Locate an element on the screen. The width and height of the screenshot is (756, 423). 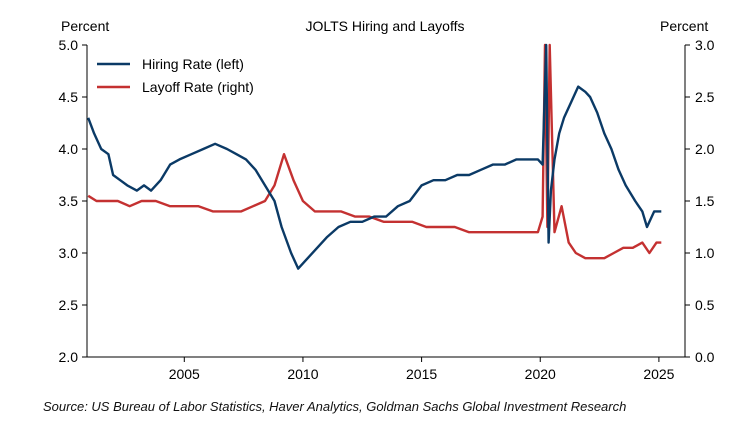
x-tick-label: 2015 is located at coordinates (421, 374).